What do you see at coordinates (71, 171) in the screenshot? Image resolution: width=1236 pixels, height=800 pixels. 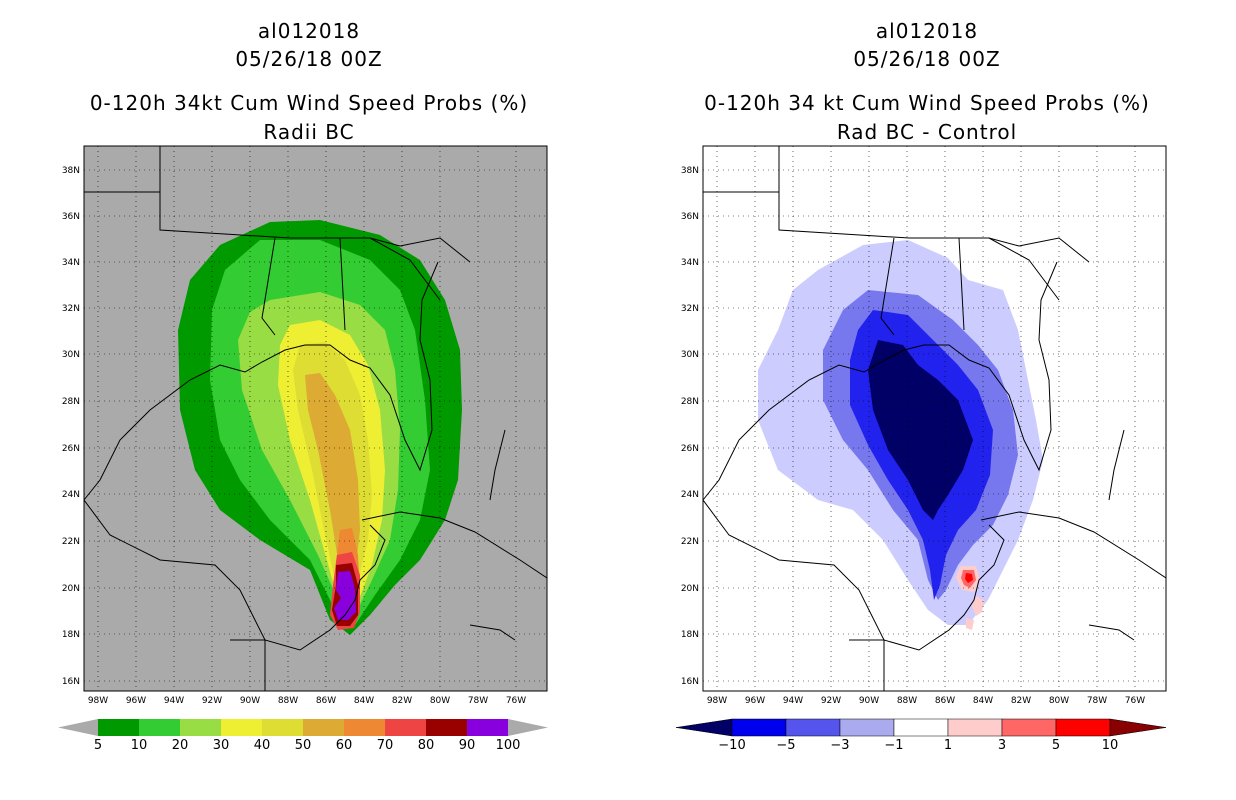 I see `left-lat-label: 38N` at bounding box center [71, 171].